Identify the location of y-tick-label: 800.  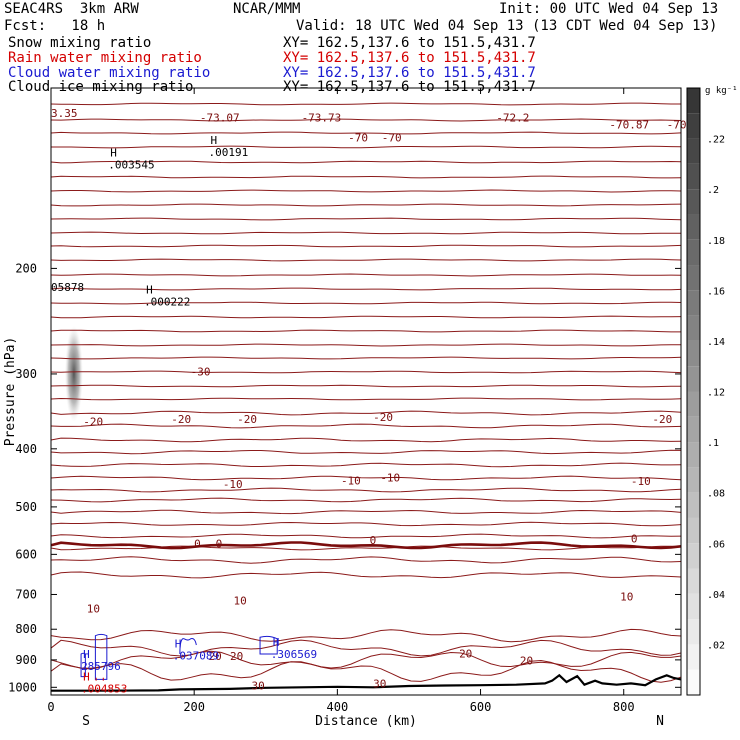
(26, 629).